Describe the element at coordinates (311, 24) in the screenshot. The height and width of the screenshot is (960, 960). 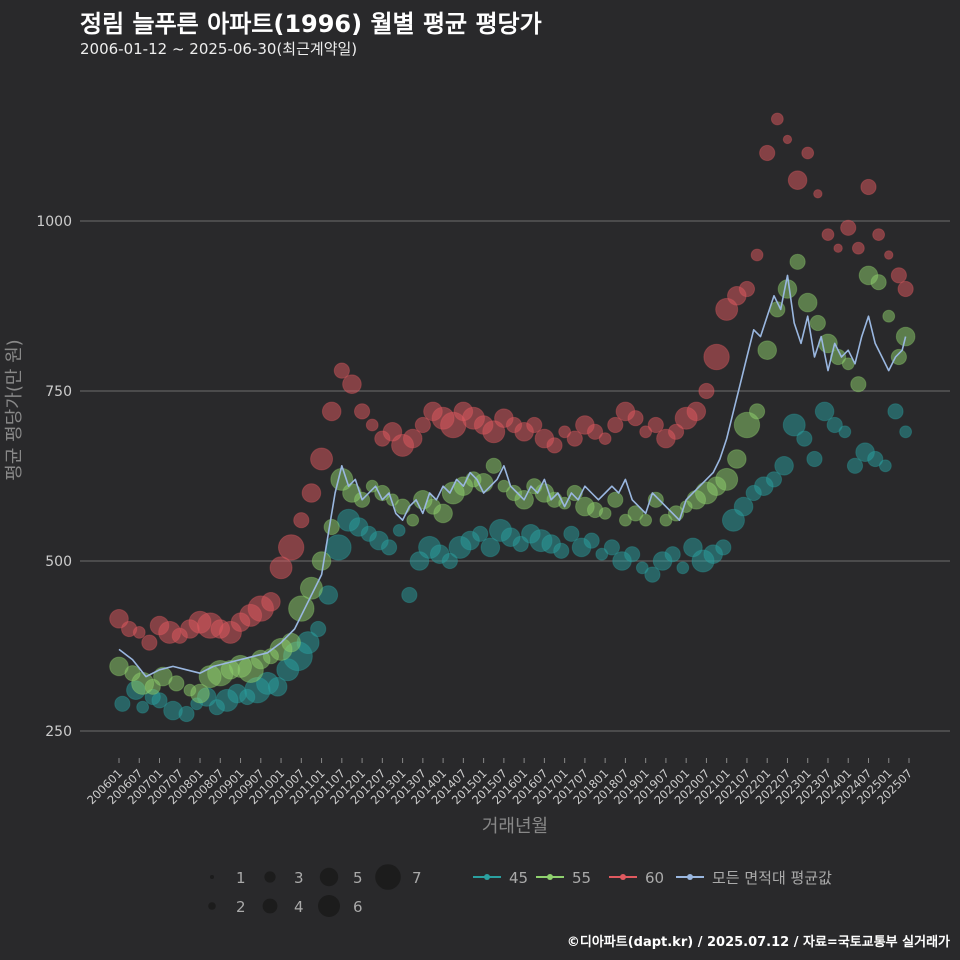
I see `chart-title: 정림 늘푸른 아파트(1996) 월별 평균 평당가` at that location.